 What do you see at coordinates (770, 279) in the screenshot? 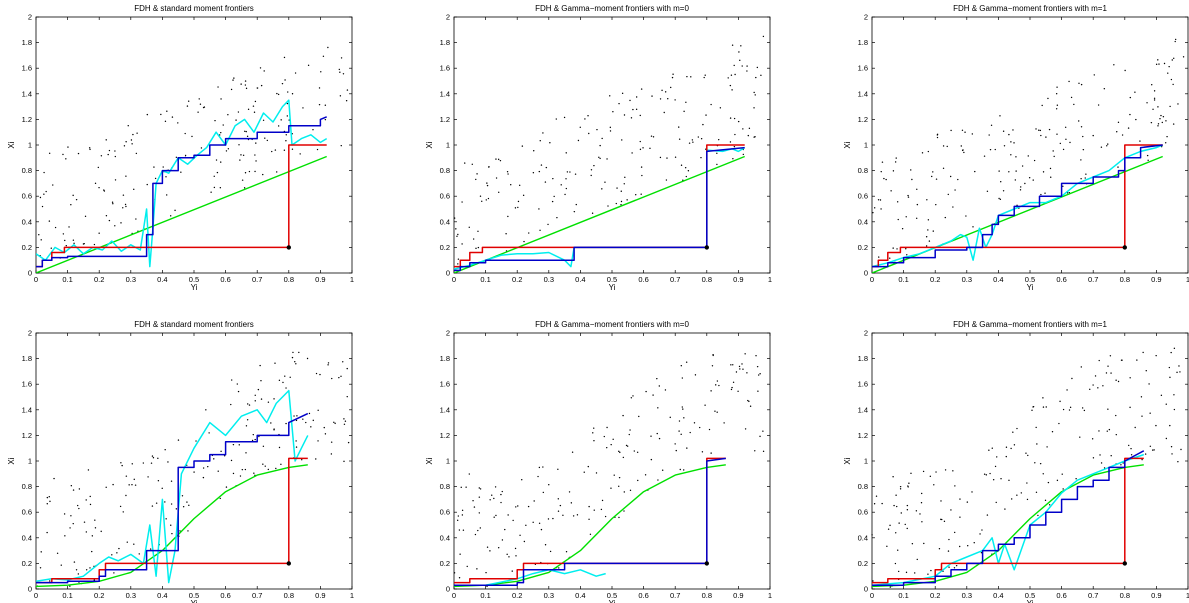
I see `panel-2-xtick-label: 1` at bounding box center [770, 279].